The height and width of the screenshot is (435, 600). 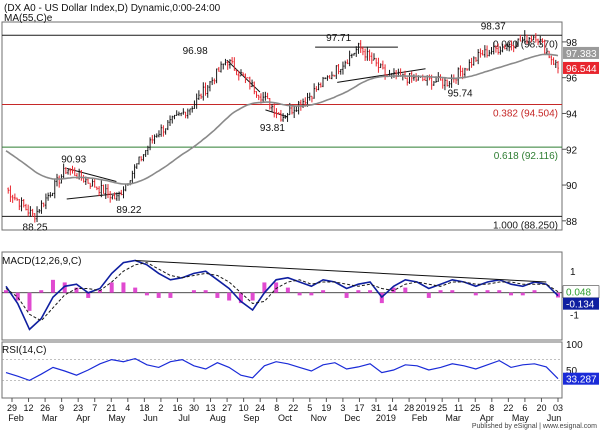 What do you see at coordinates (524, 408) in the screenshot?
I see `time-tick-label: 6` at bounding box center [524, 408].